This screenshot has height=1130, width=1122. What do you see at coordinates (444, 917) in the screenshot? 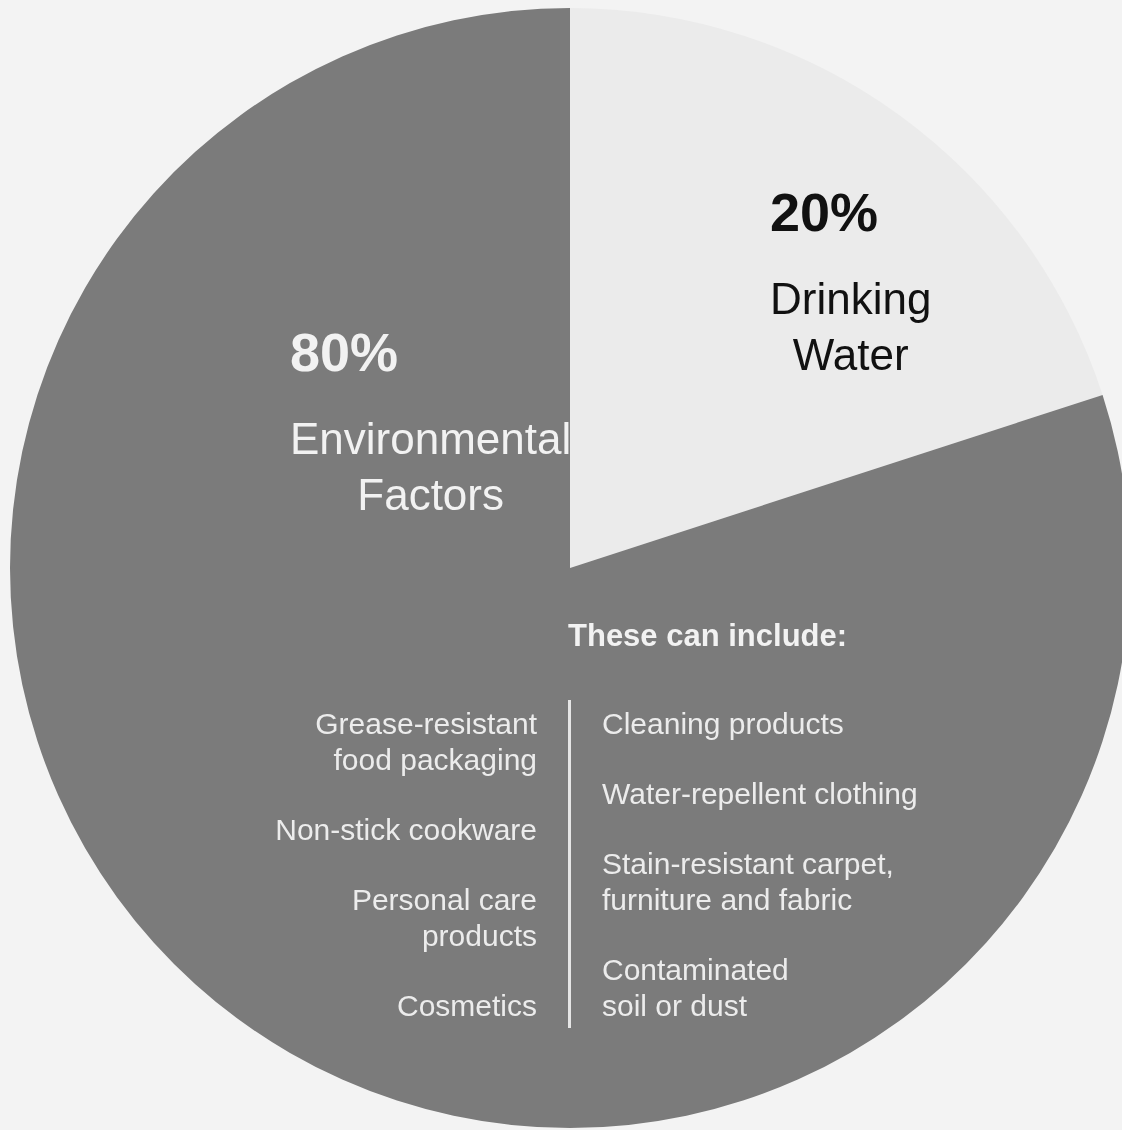
I see `text: Personal care products` at bounding box center [444, 917].